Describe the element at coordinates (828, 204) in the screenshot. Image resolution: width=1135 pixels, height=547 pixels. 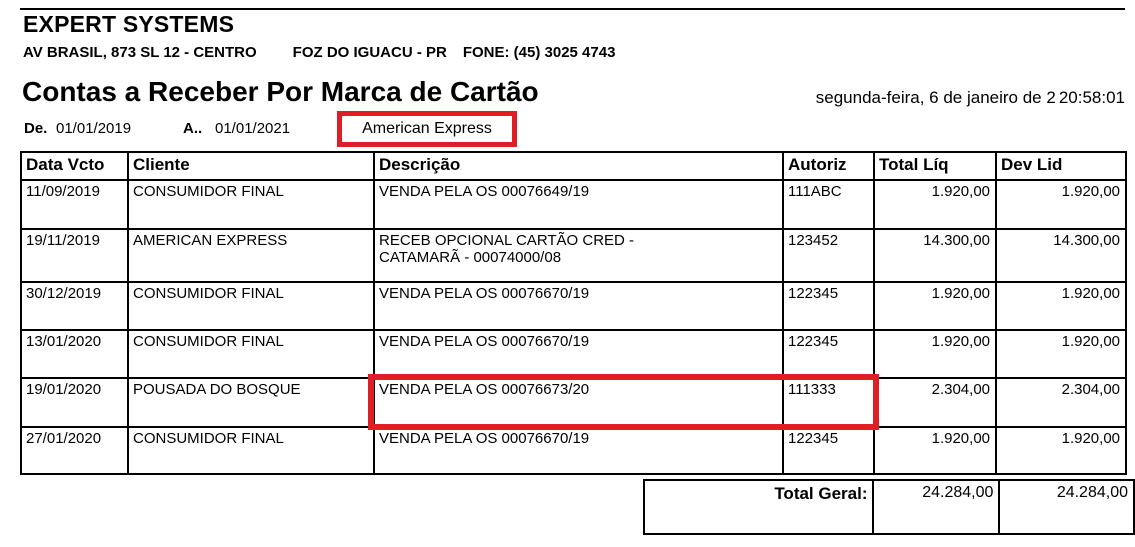
I see `cell-autoriz: 111ABC` at that location.